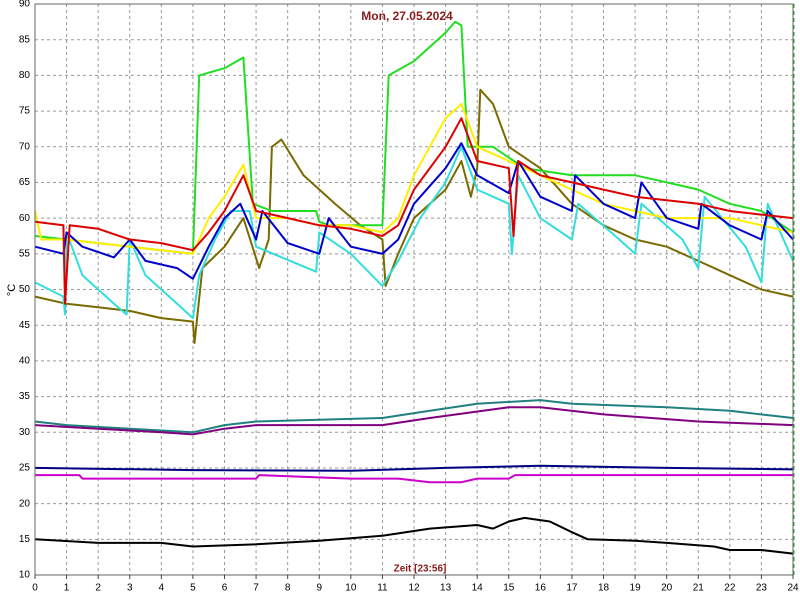 The image size is (800, 600). What do you see at coordinates (478, 588) in the screenshot?
I see `x-tick-label: 14` at bounding box center [478, 588].